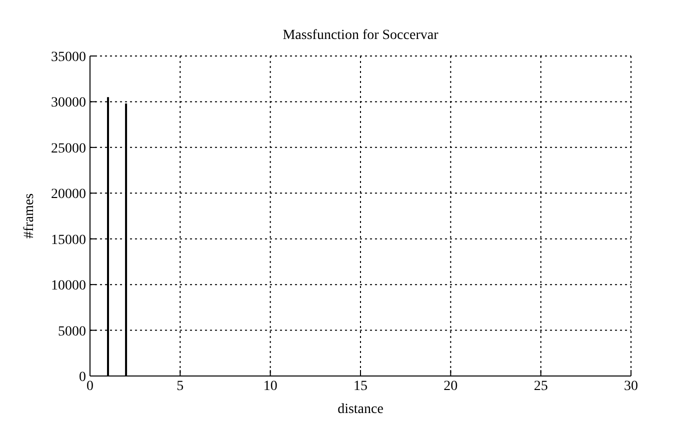 The height and width of the screenshot is (429, 685). Describe the element at coordinates (72, 332) in the screenshot. I see `y-tick-label: 5000` at that location.